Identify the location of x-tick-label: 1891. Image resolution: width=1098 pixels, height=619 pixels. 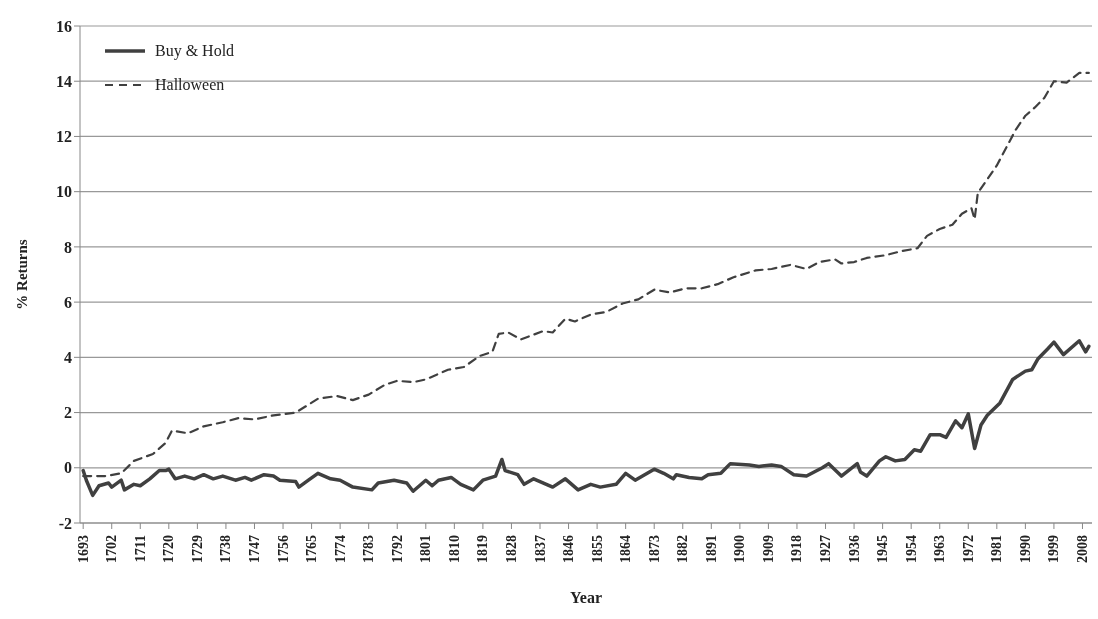
(711, 549).